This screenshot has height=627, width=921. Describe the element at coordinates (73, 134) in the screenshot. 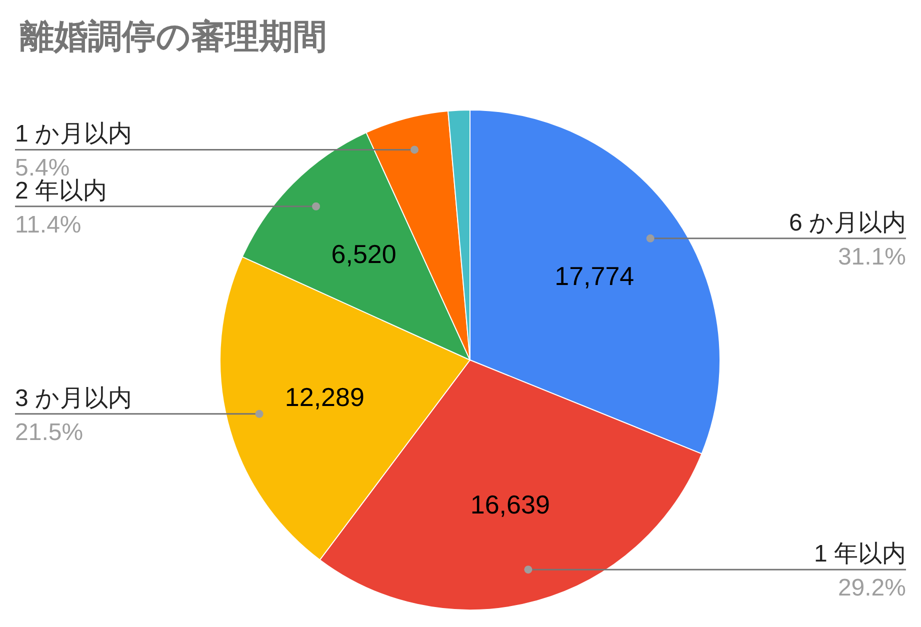

I see `slice-label: 1 か月以内` at that location.